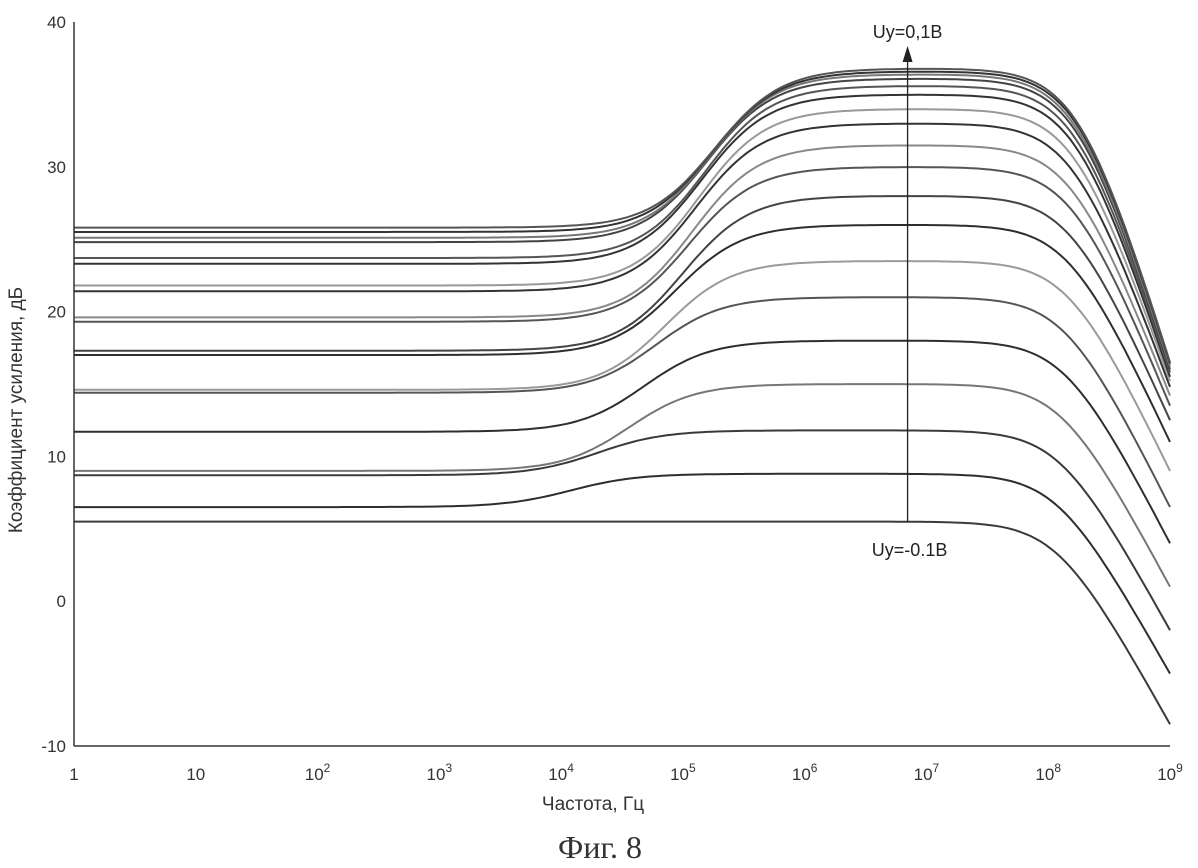 This screenshot has width=1198, height=868. What do you see at coordinates (448, 768) in the screenshot?
I see `x-tick-exponent: 3` at bounding box center [448, 768].